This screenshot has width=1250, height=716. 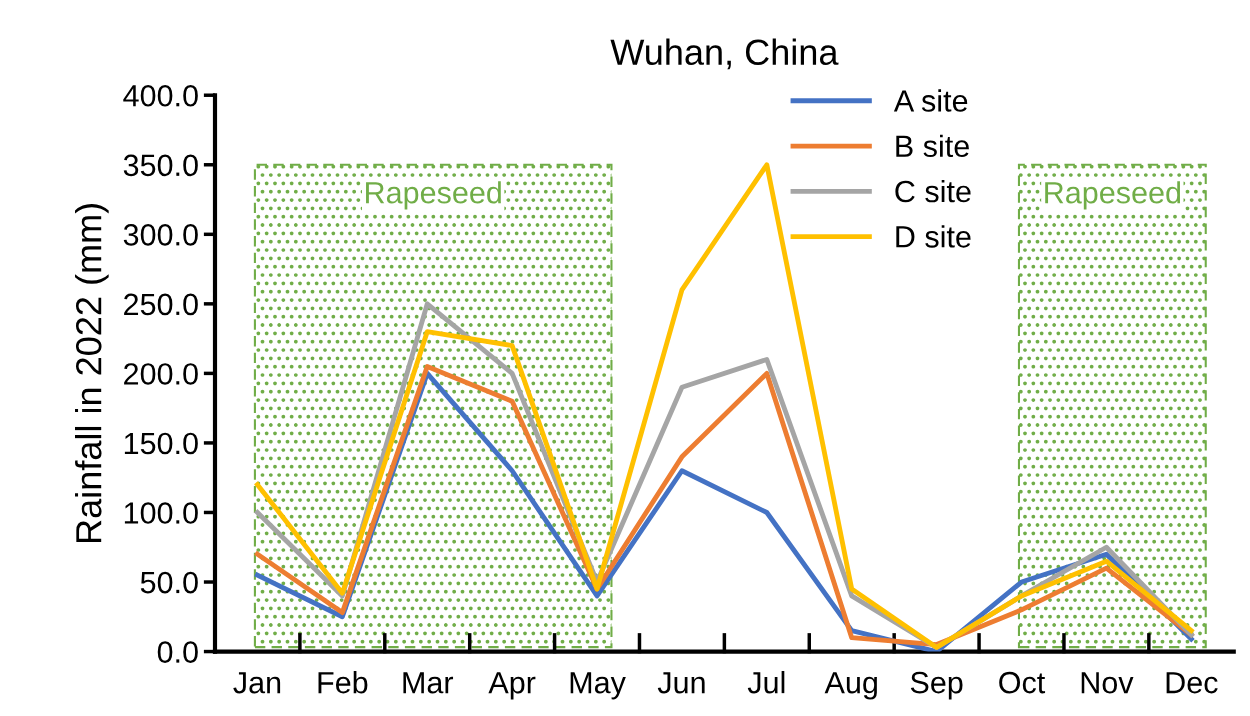 What do you see at coordinates (933, 191) in the screenshot?
I see `legend-label: C site` at bounding box center [933, 191].